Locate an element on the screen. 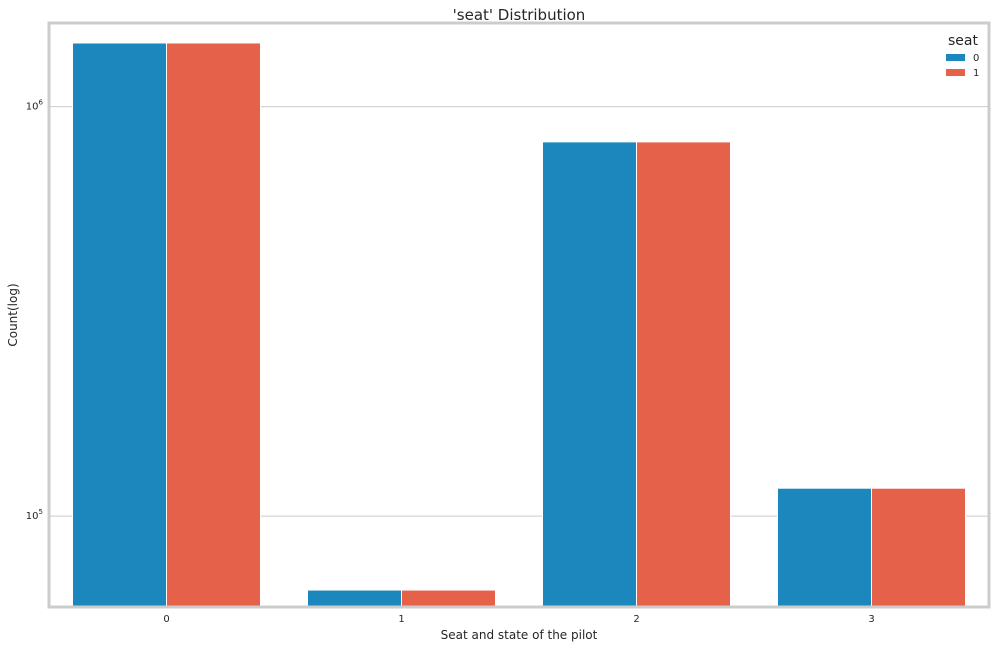 The image size is (996, 649). x-tick-label: 2 is located at coordinates (636, 619).